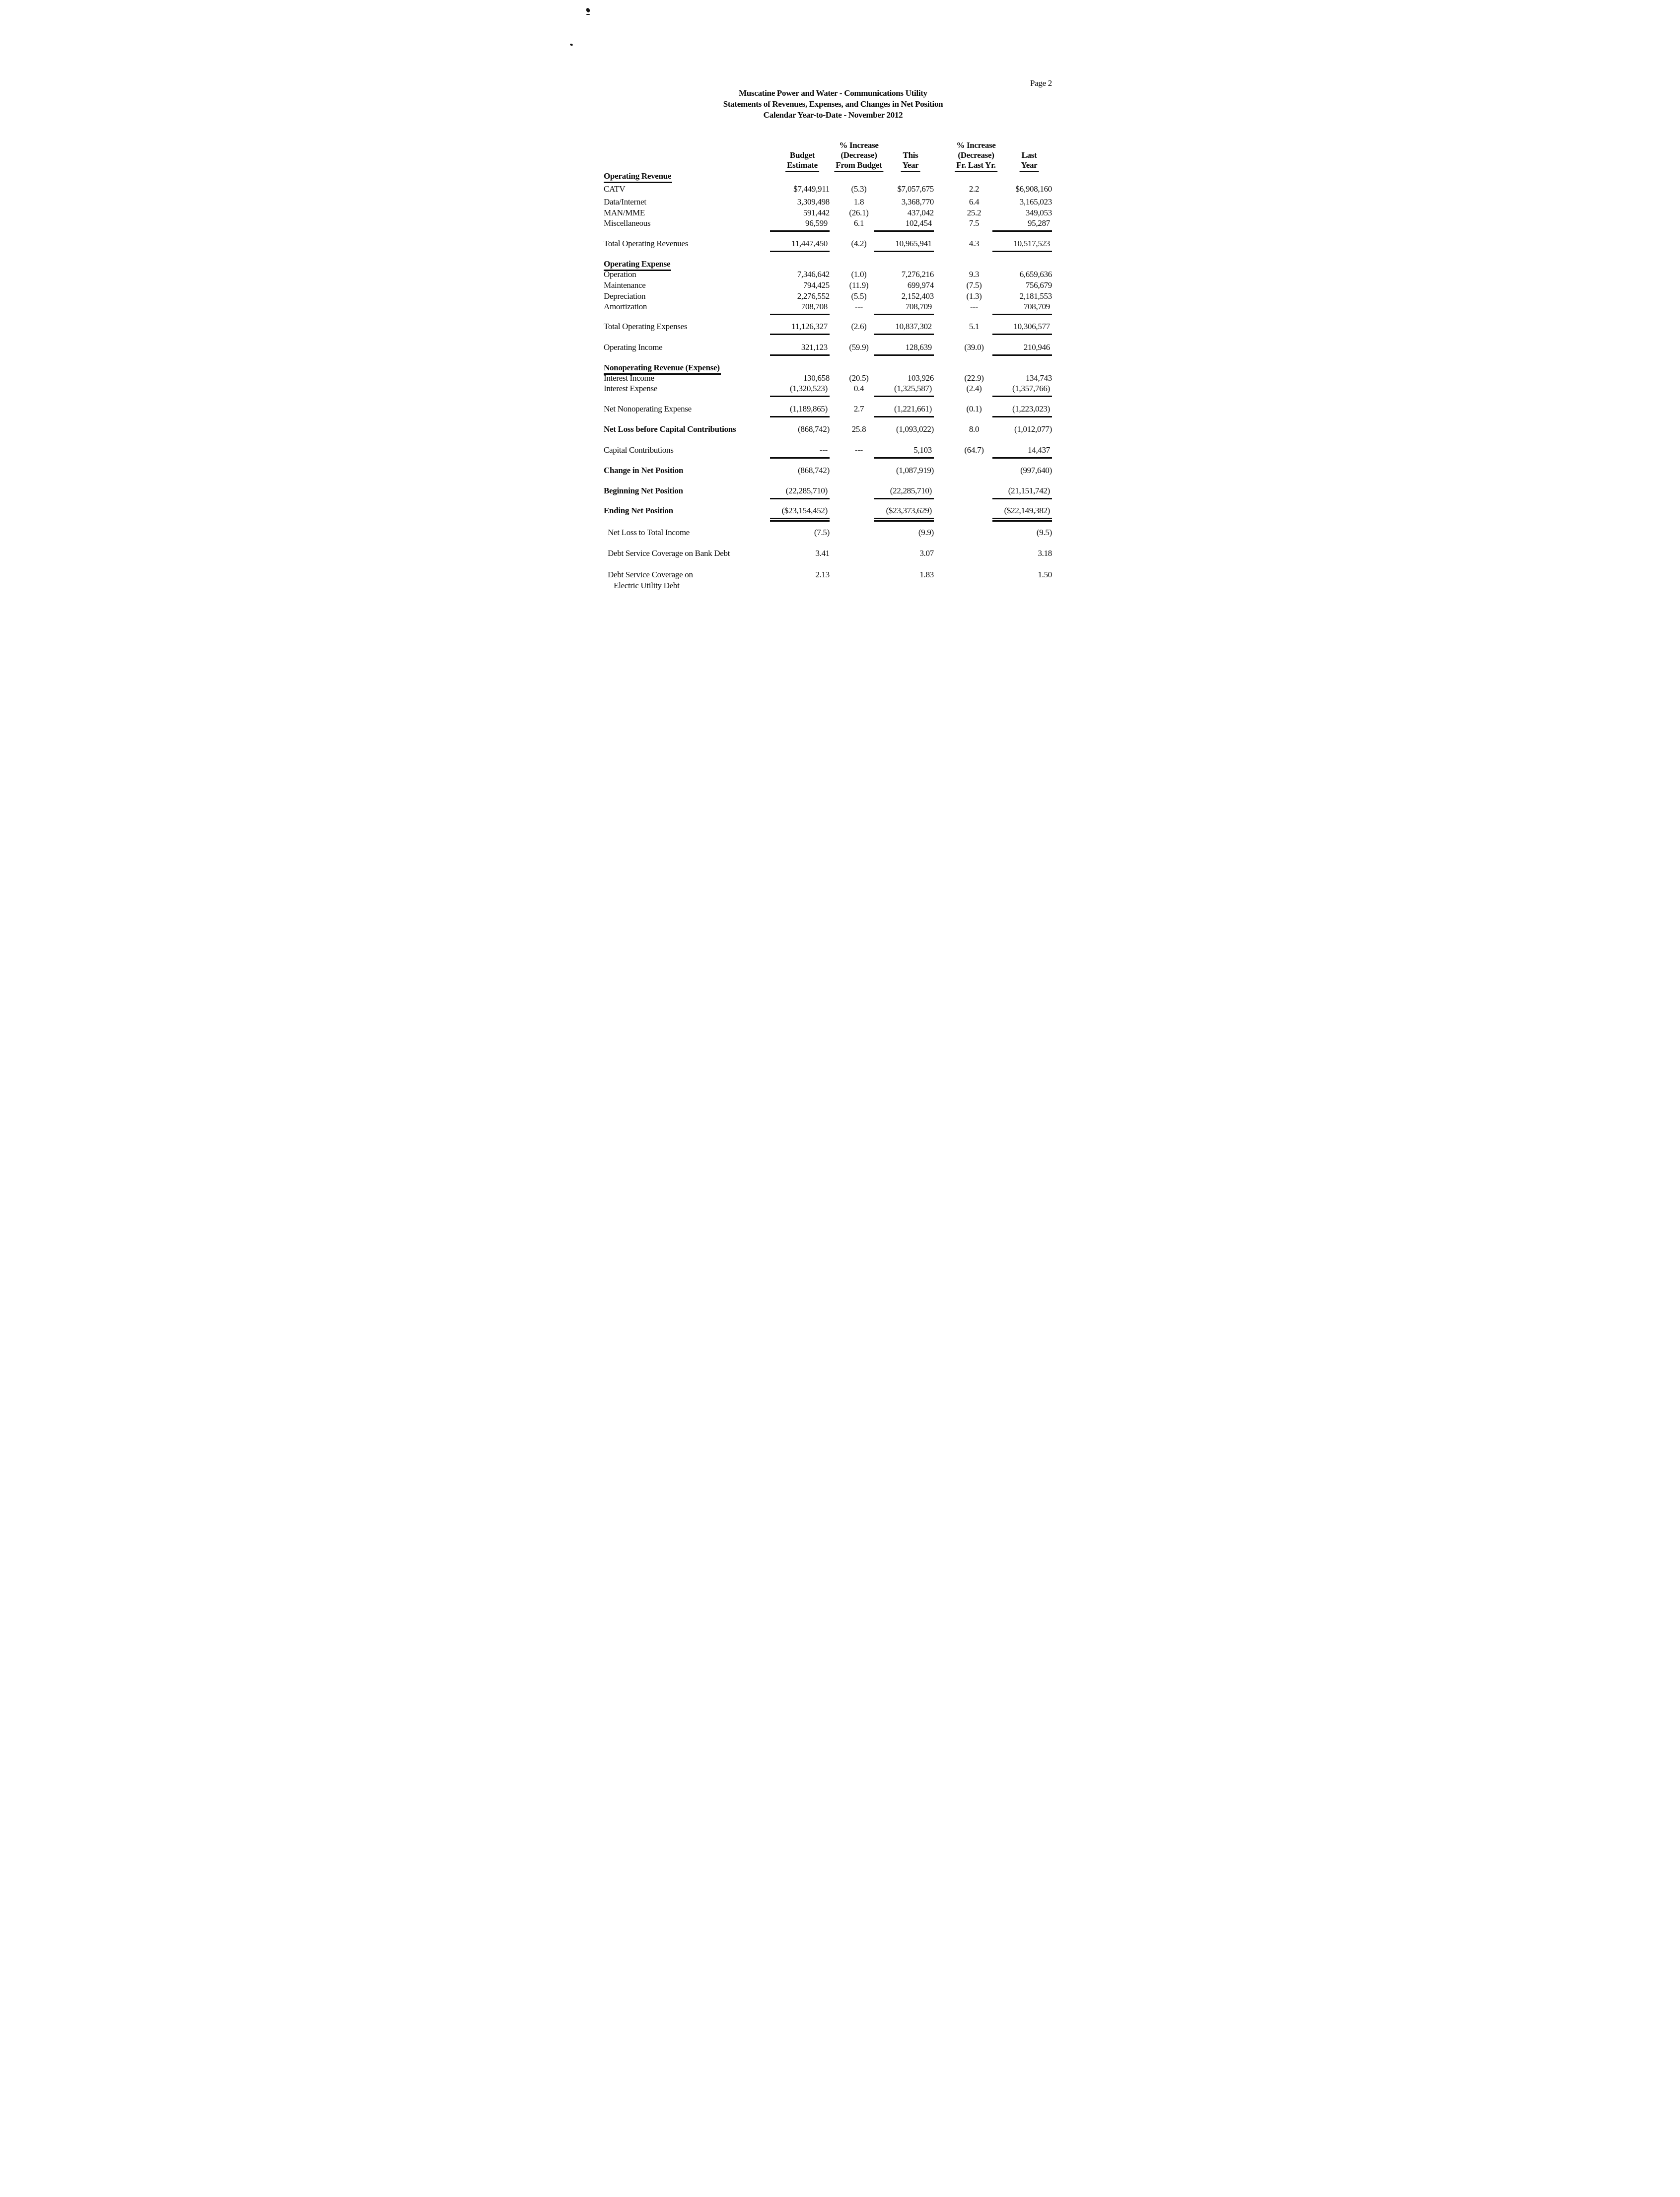 The height and width of the screenshot is (2197, 1680). Describe the element at coordinates (816, 212) in the screenshot. I see `man-mme-budget: 591,442` at that location.